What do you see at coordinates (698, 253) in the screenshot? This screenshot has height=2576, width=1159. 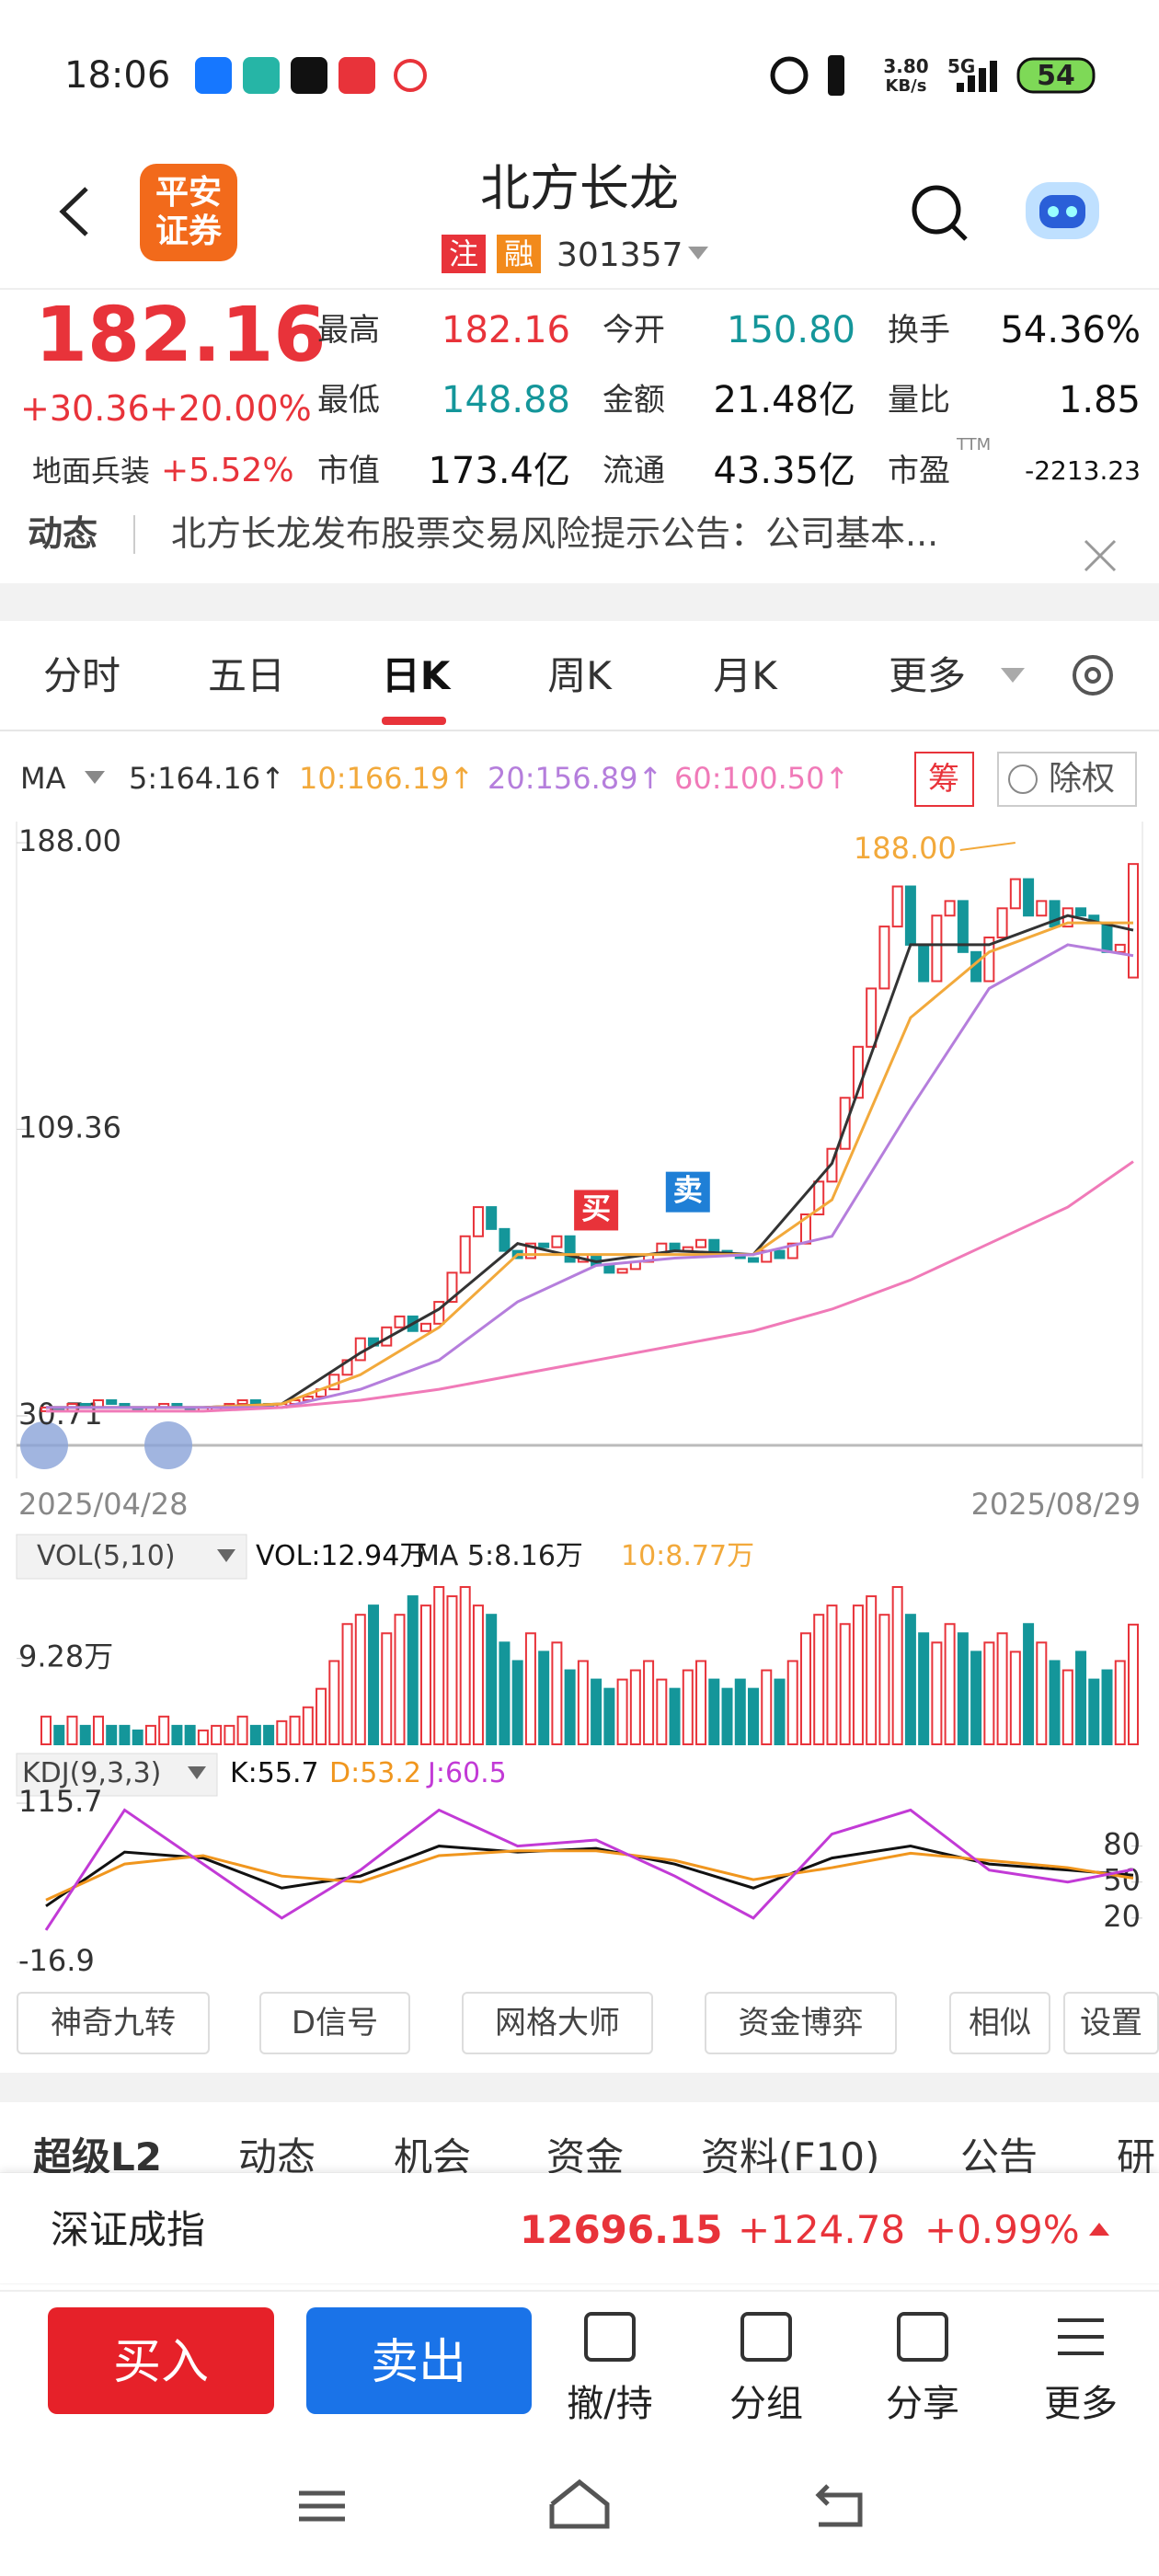 I see `dropdown` at bounding box center [698, 253].